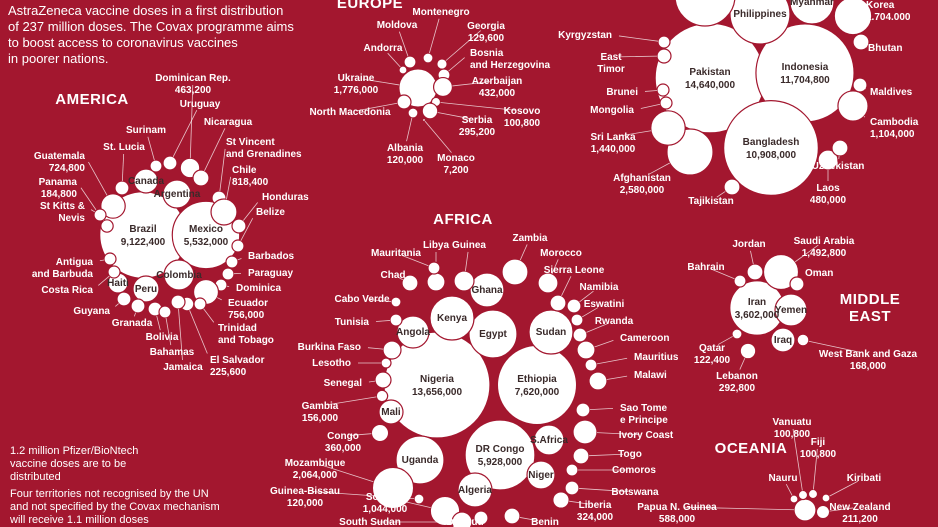  What do you see at coordinates (545, 522) in the screenshot?
I see `country-label: Benin` at bounding box center [545, 522].